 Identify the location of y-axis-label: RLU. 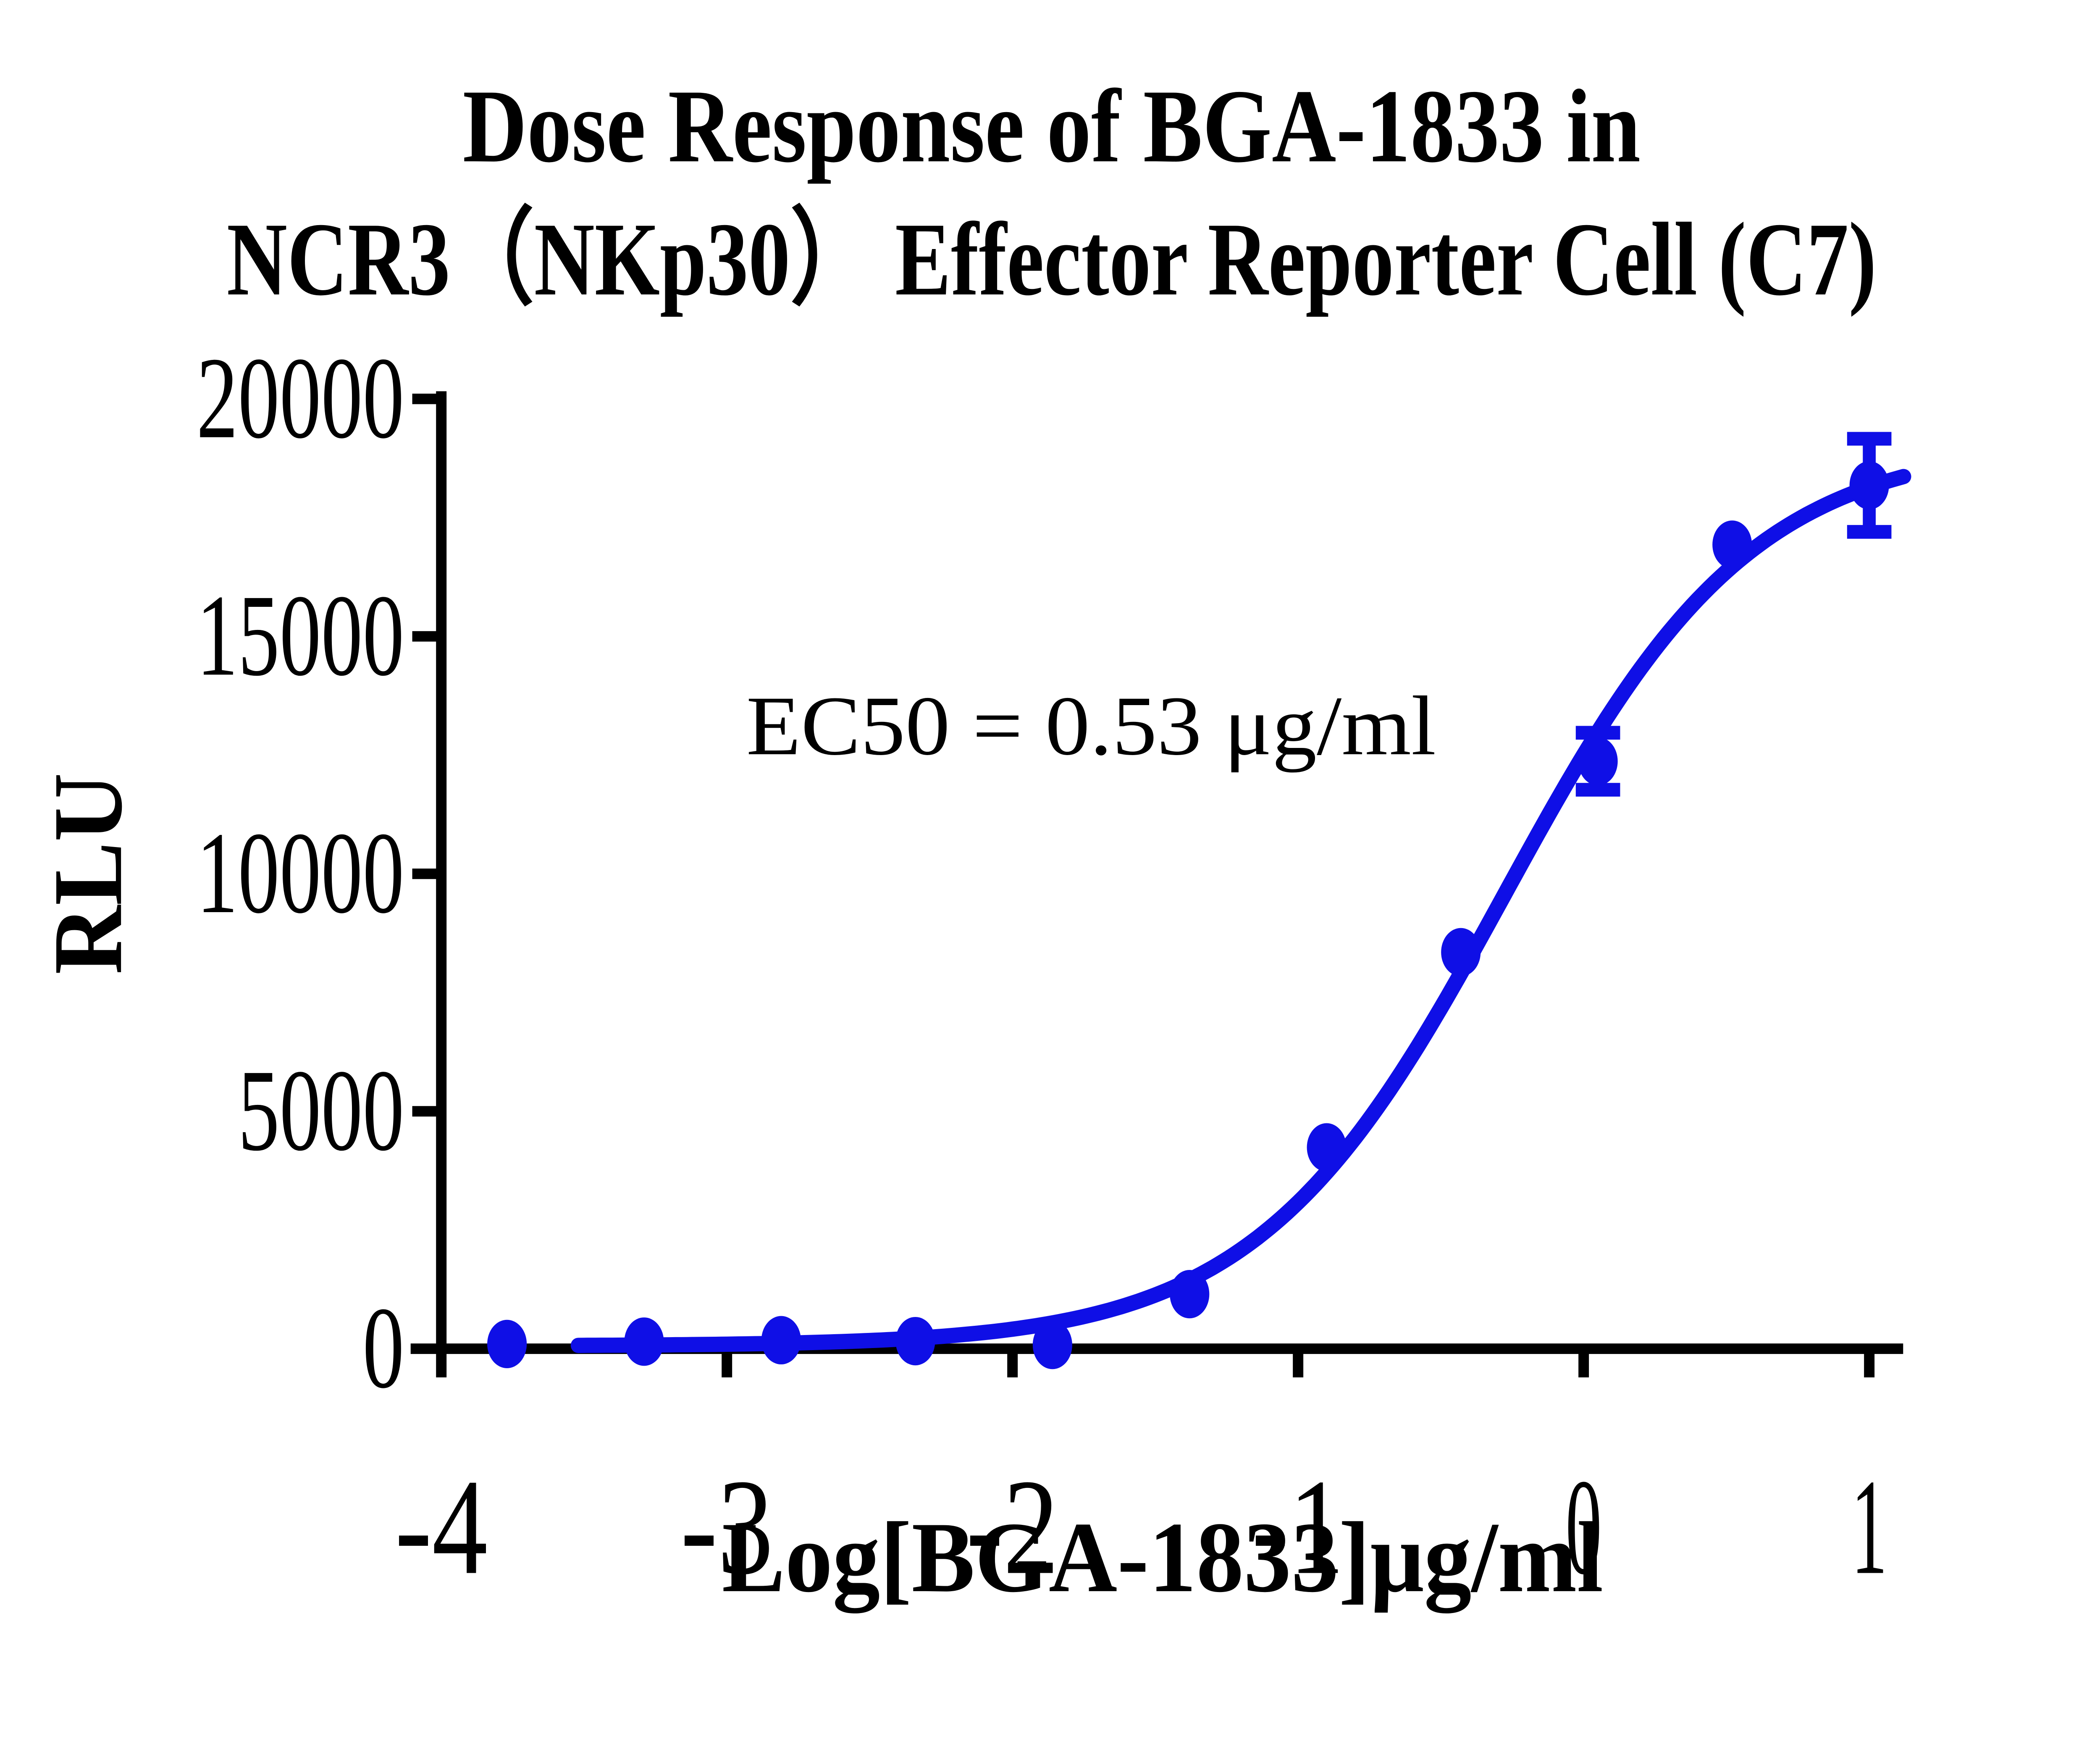
(87, 873).